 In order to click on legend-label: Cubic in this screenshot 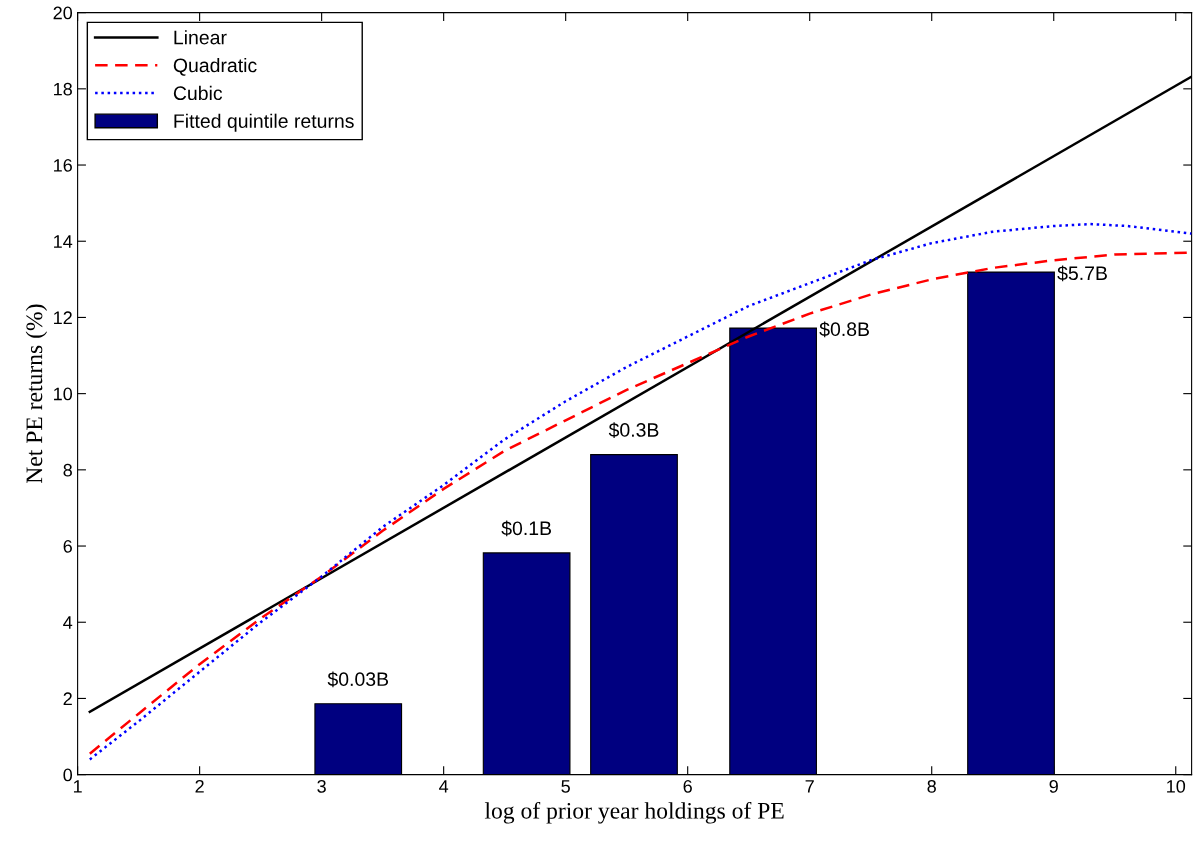, I will do `click(198, 93)`.